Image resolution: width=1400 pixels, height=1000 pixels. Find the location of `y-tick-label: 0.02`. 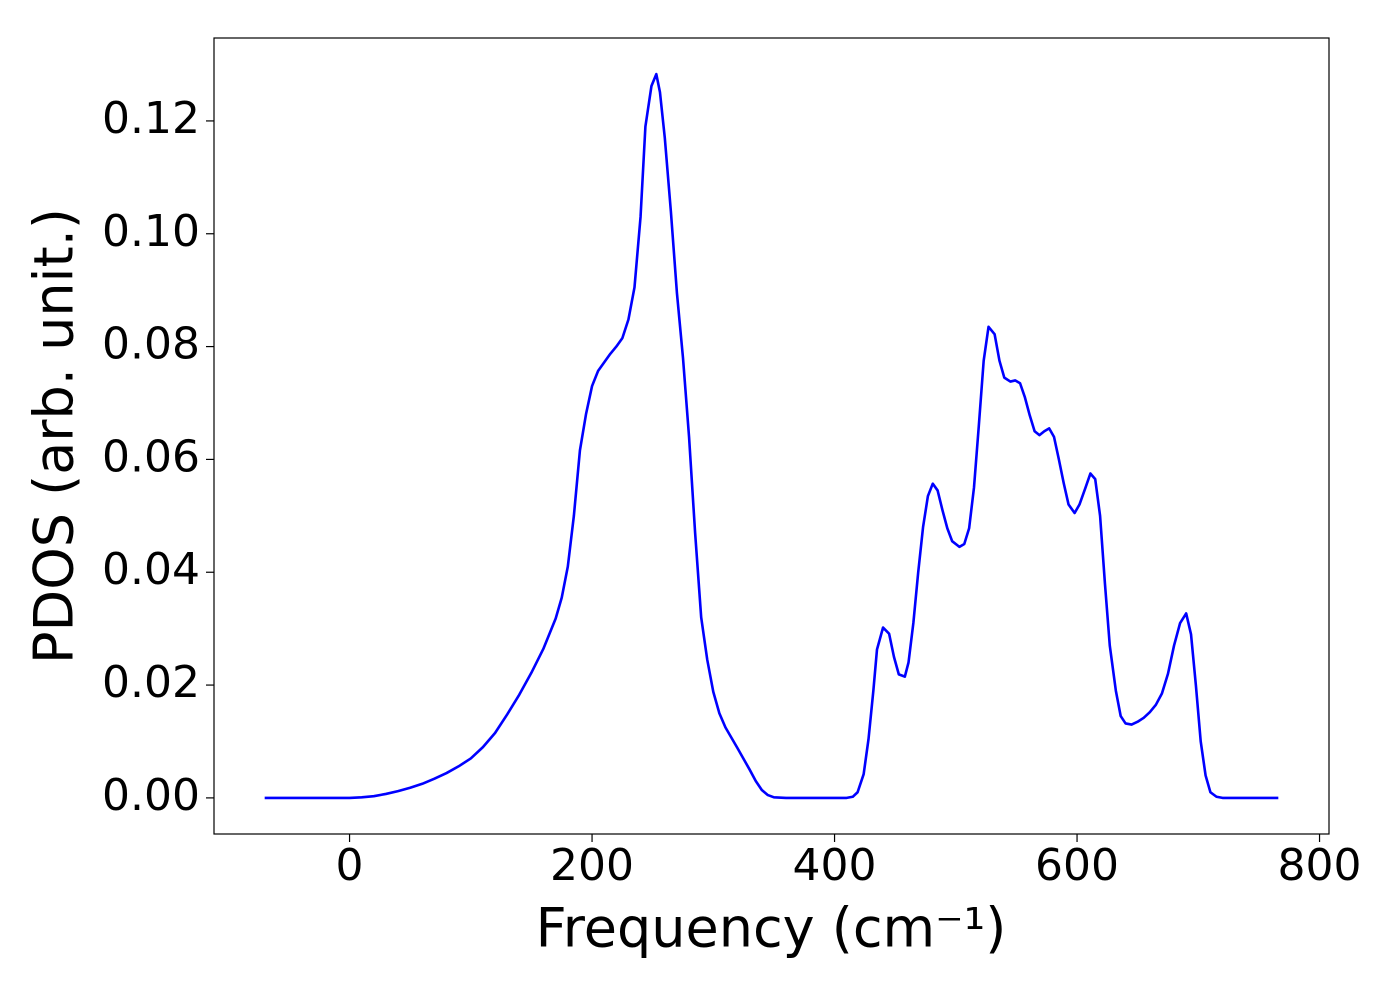

y-tick-label: 0.02 is located at coordinates (151, 682).